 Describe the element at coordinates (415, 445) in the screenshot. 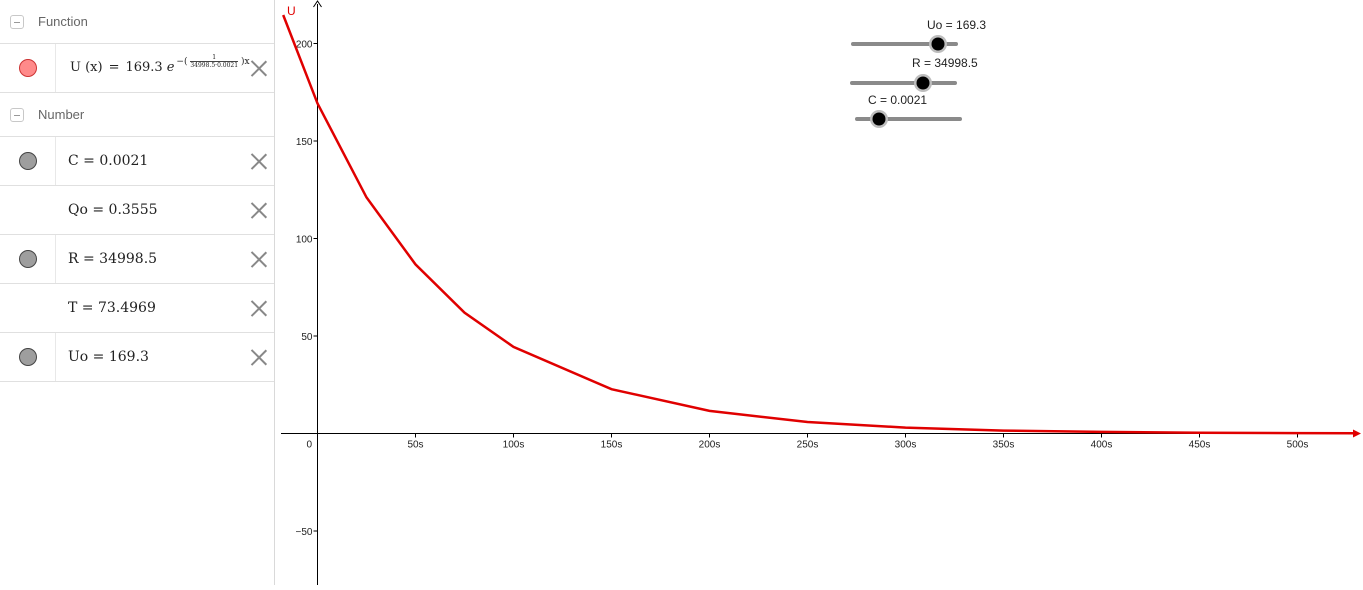

I see `x-tick-label: 50s` at that location.